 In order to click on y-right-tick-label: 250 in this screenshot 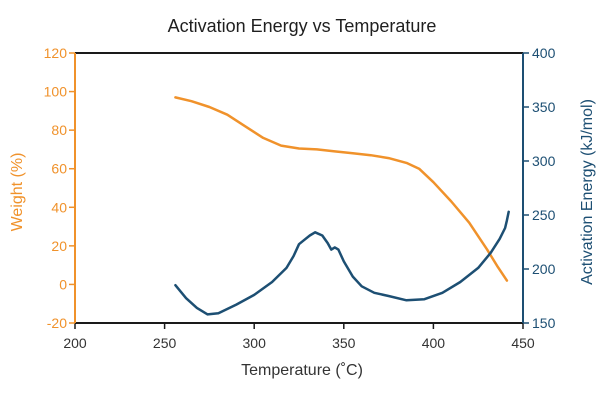, I will do `click(544, 215)`.